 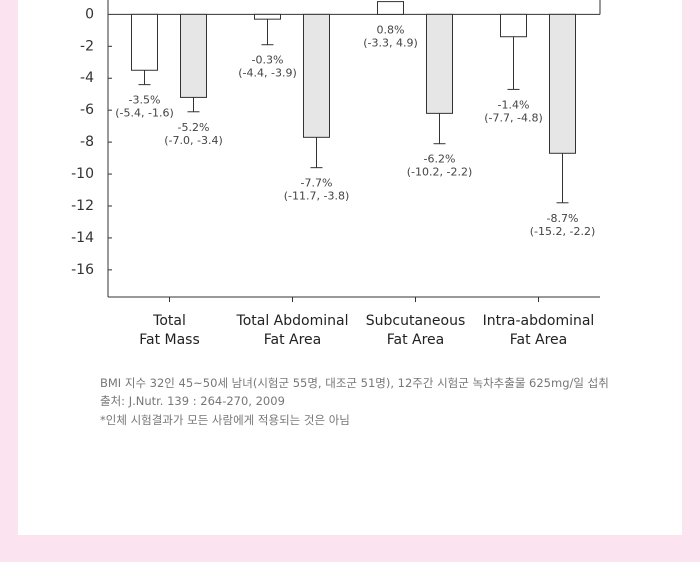 I want to click on value-label: -1.4%, so click(x=514, y=104).